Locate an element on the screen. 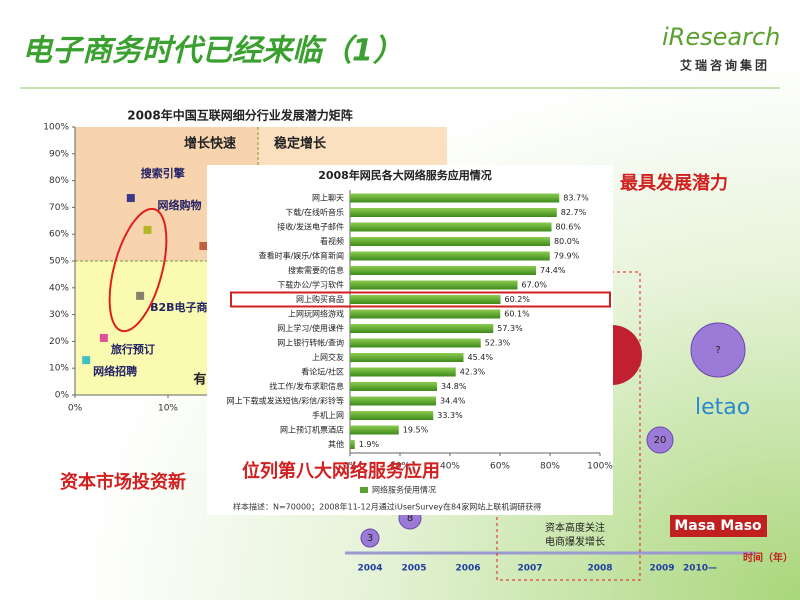 The height and width of the screenshot is (600, 800). bar-title: 2008年网民各大网络服务应用情况 is located at coordinates (405, 175).